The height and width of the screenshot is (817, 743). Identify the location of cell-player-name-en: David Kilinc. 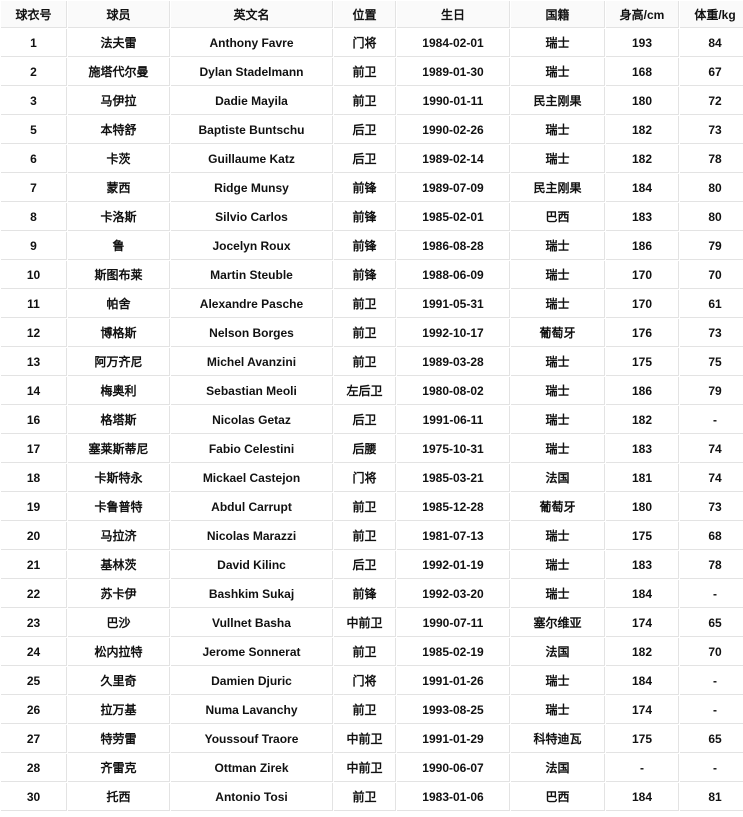
(252, 565).